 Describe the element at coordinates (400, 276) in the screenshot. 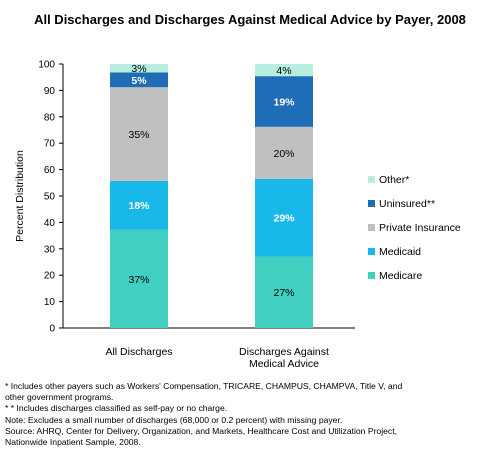

I see `legend-label: Medicare` at that location.